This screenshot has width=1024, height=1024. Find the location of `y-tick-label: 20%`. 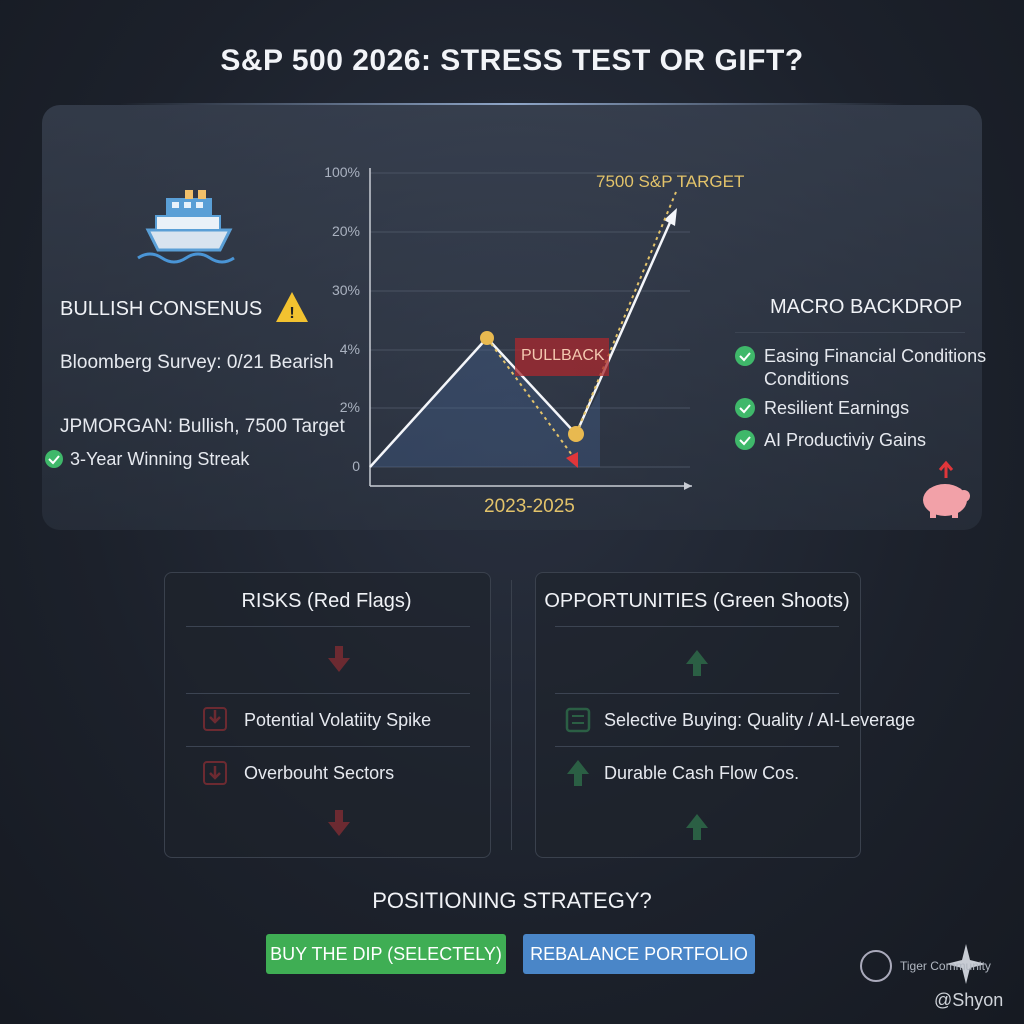

y-tick-label: 20% is located at coordinates (345, 231).